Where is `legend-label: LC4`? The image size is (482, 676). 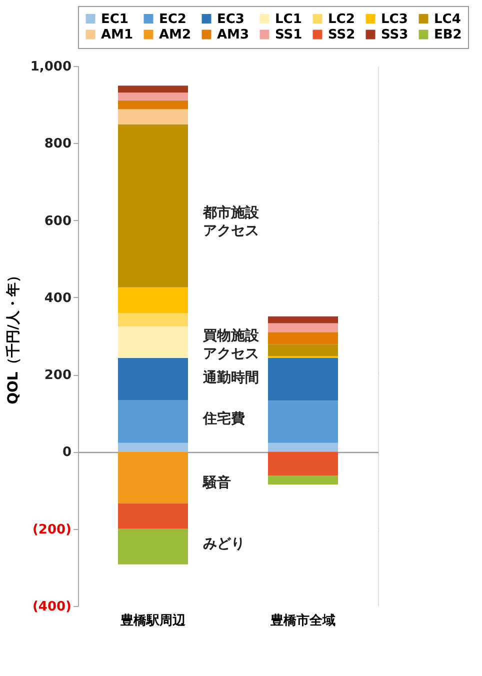 legend-label: LC4 is located at coordinates (447, 19).